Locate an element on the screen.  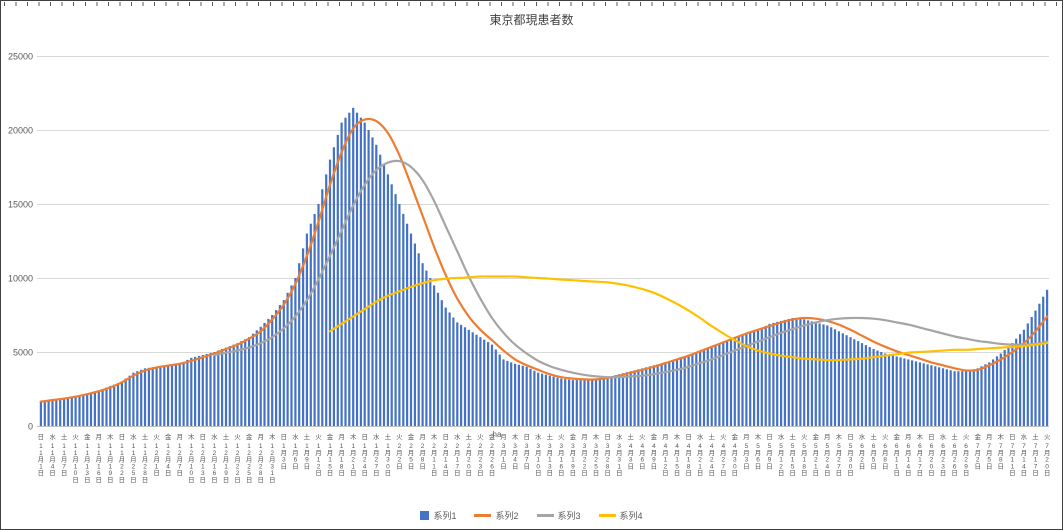
y-tick-label: 10000 is located at coordinates (20, 279).